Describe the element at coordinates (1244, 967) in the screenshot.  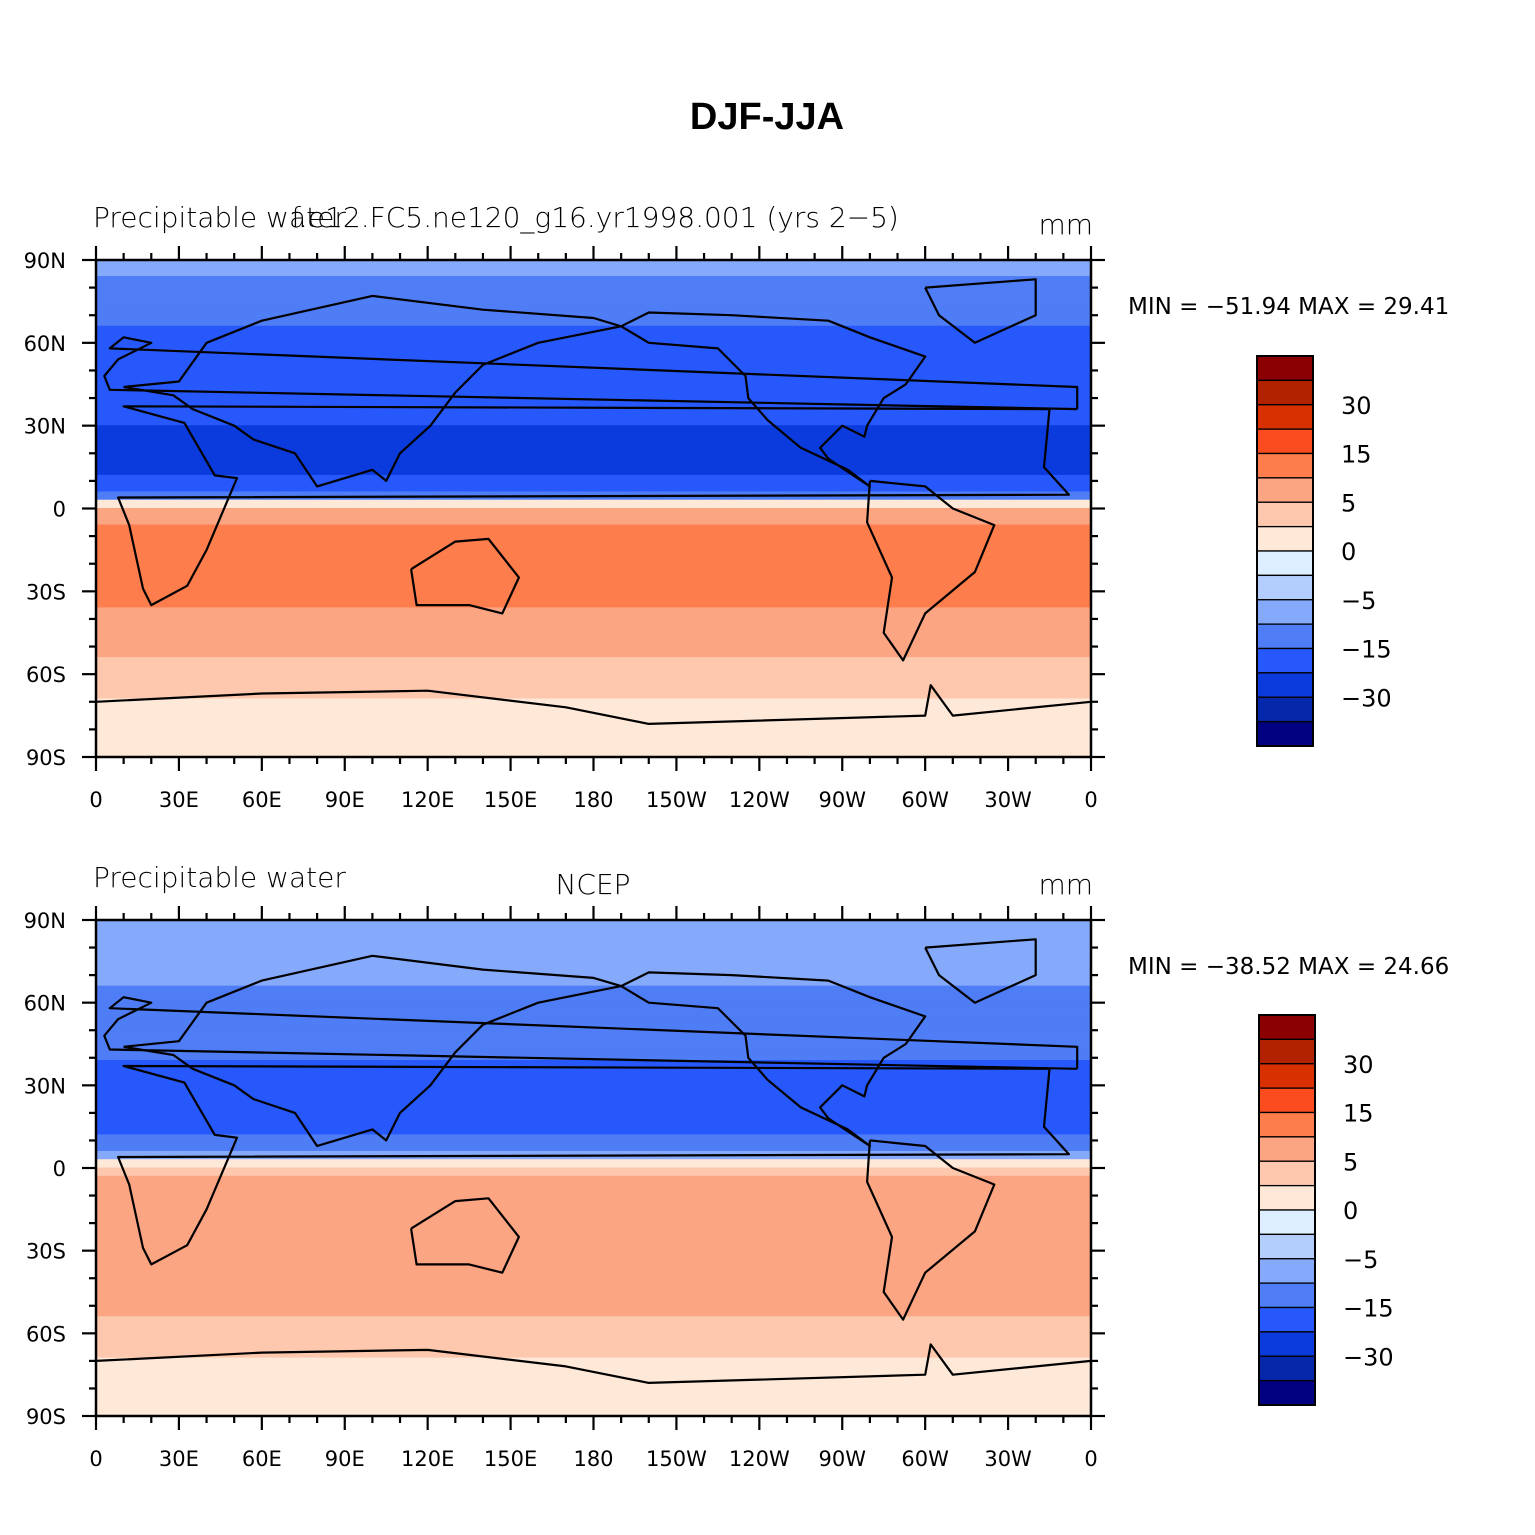
I see `stat-min: −38.52` at that location.